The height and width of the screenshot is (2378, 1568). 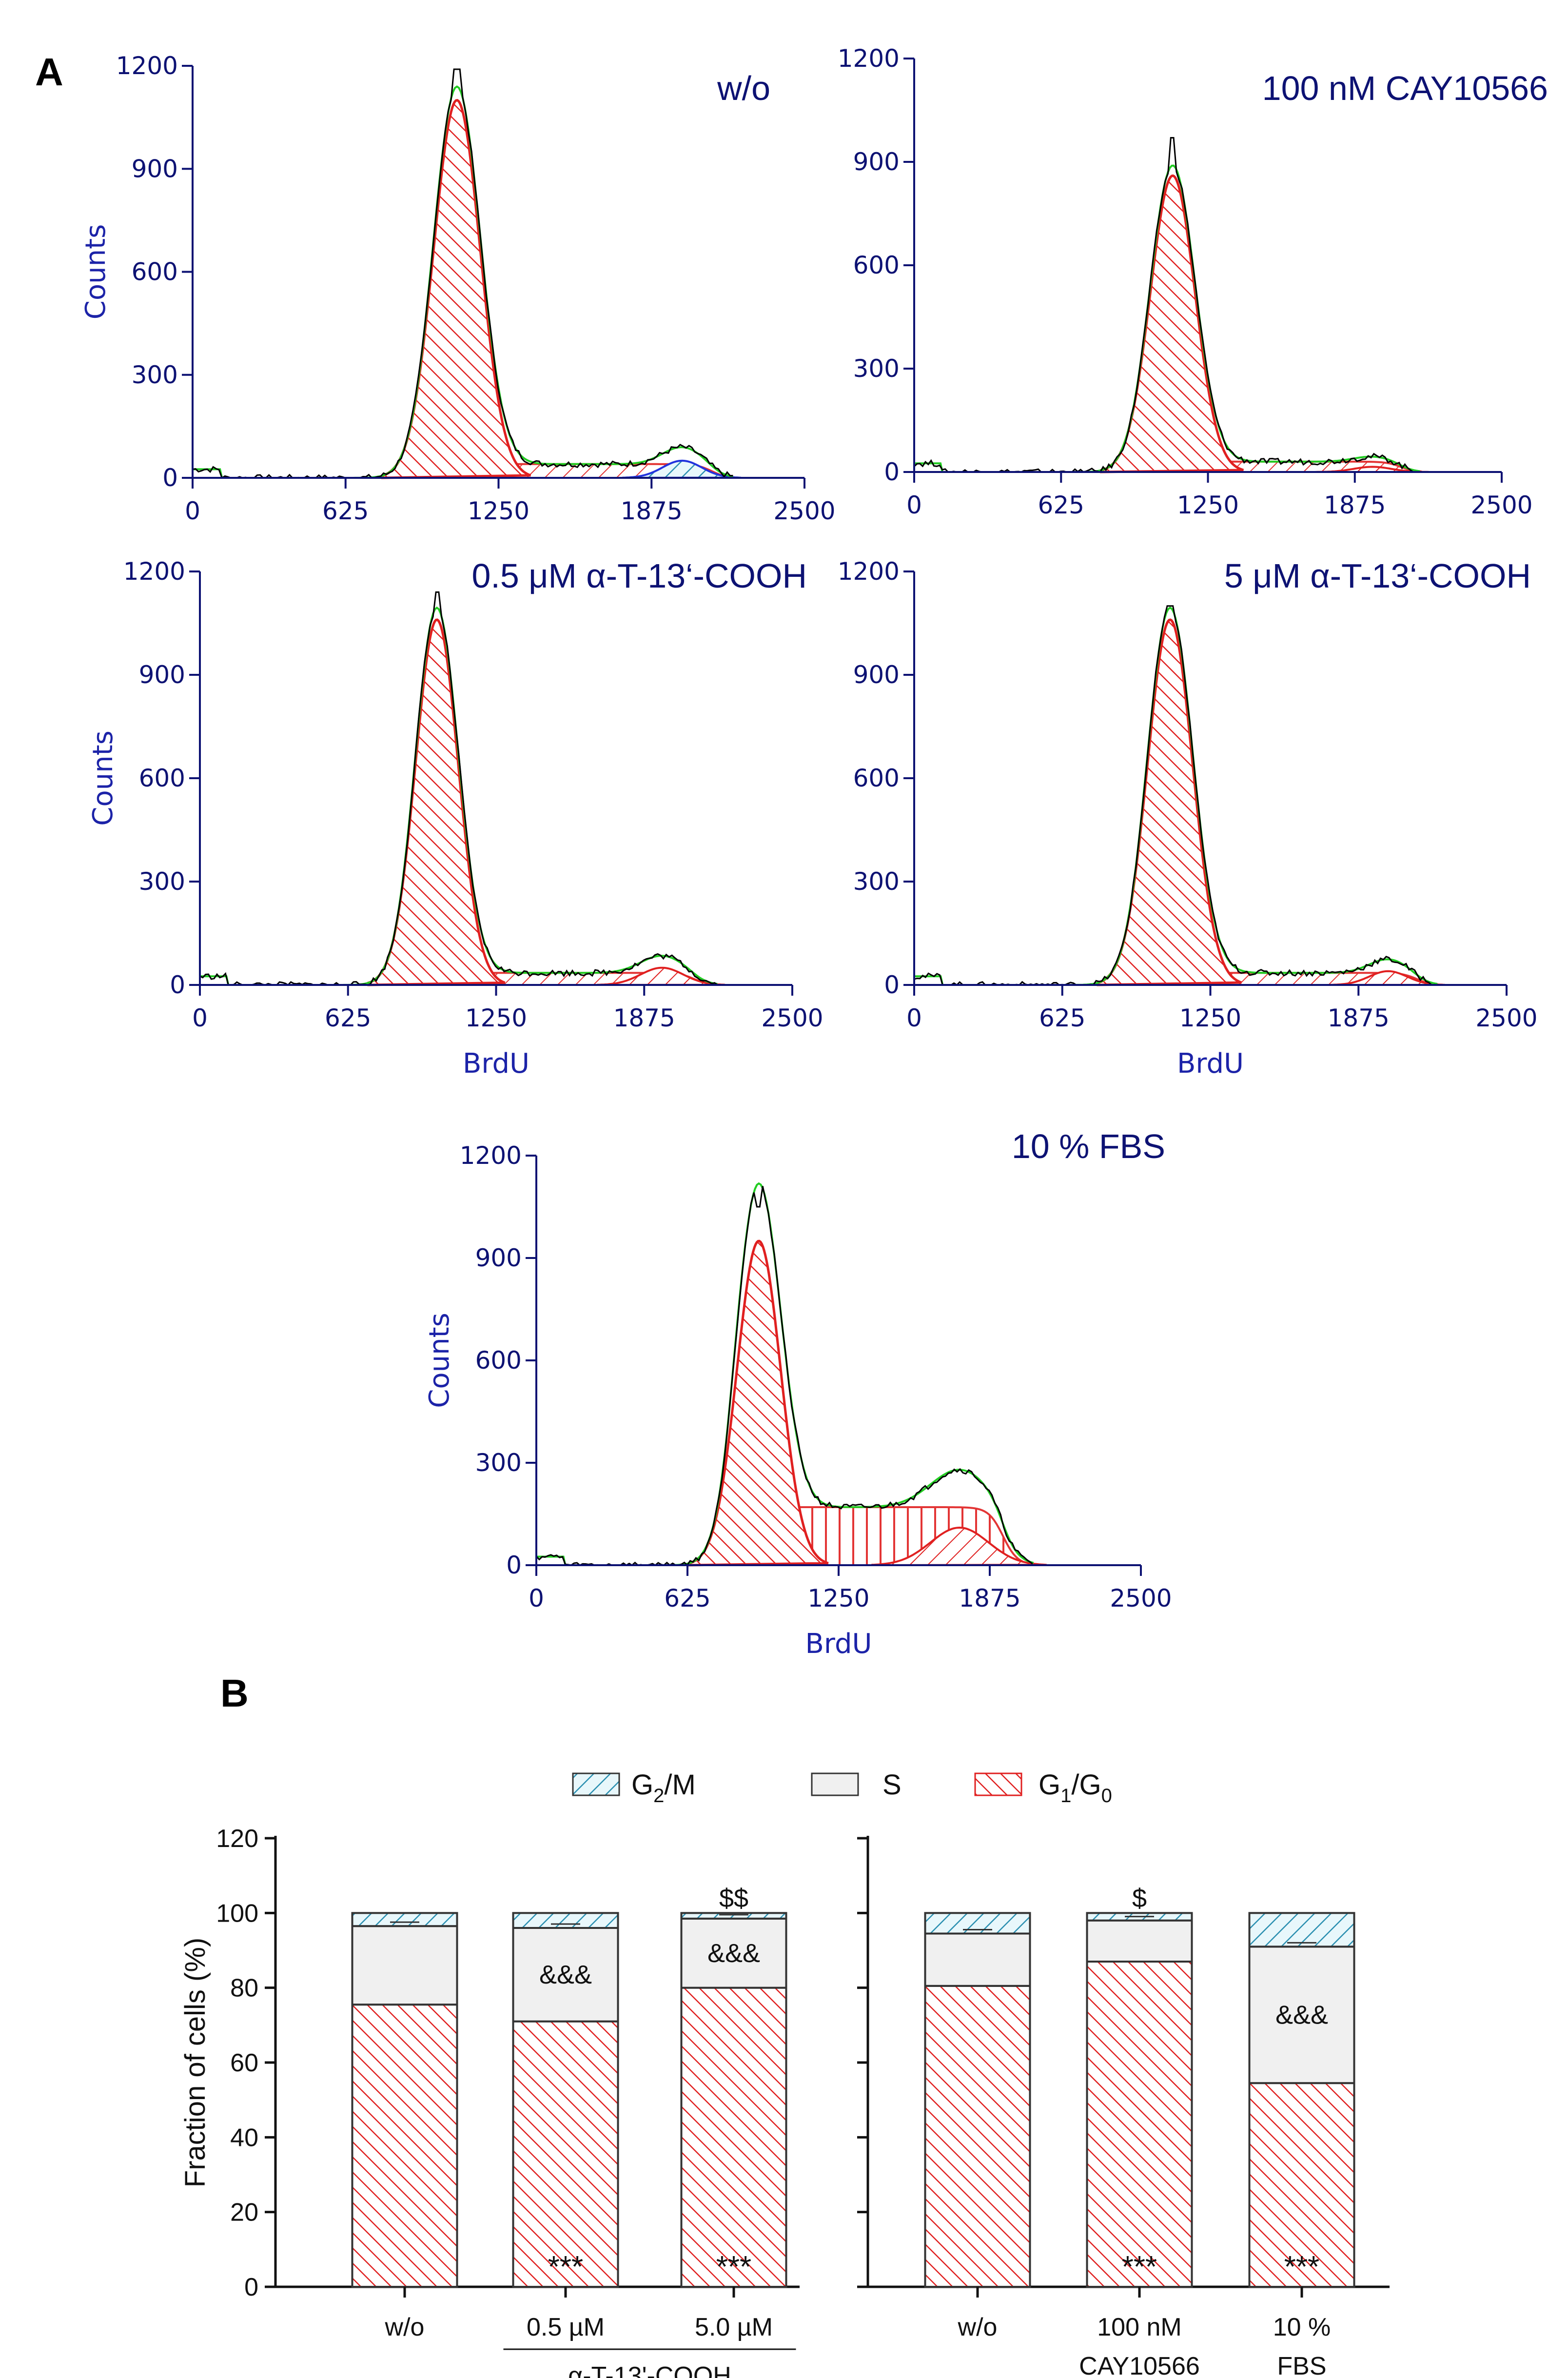 I want to click on histogram-fbs-ytick-label: 300, so click(x=498, y=1463).